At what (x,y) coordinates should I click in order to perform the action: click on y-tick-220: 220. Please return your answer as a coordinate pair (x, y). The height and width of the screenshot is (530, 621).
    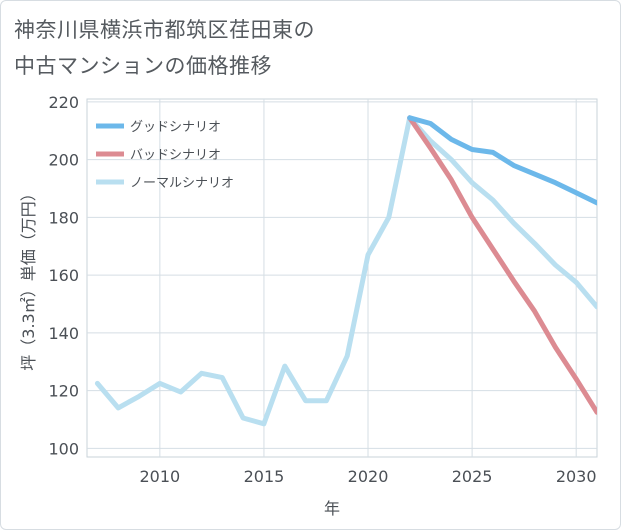
    Looking at the image, I should click on (63, 102).